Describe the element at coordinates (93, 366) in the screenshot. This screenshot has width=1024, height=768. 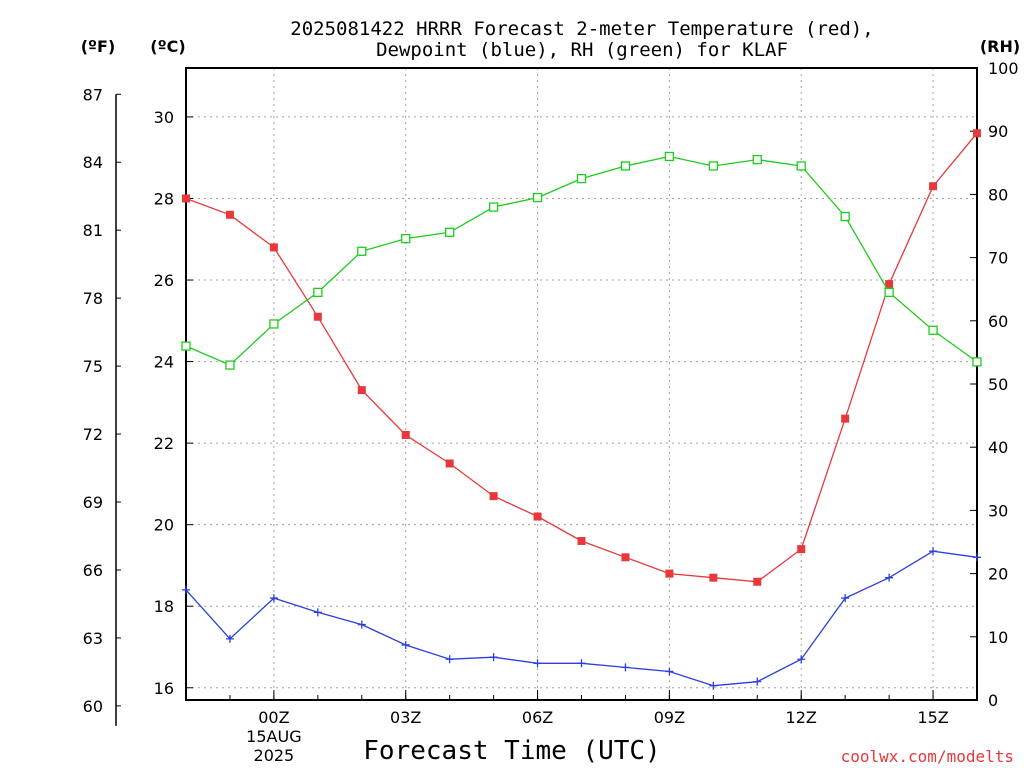
I see `fahrenheit-tick-label-75: 75` at that location.